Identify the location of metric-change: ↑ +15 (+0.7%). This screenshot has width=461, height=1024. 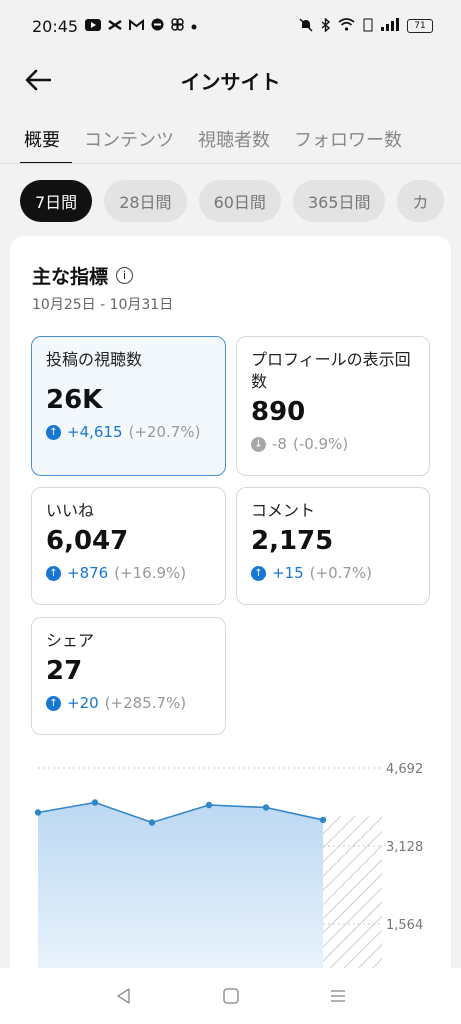
(333, 573).